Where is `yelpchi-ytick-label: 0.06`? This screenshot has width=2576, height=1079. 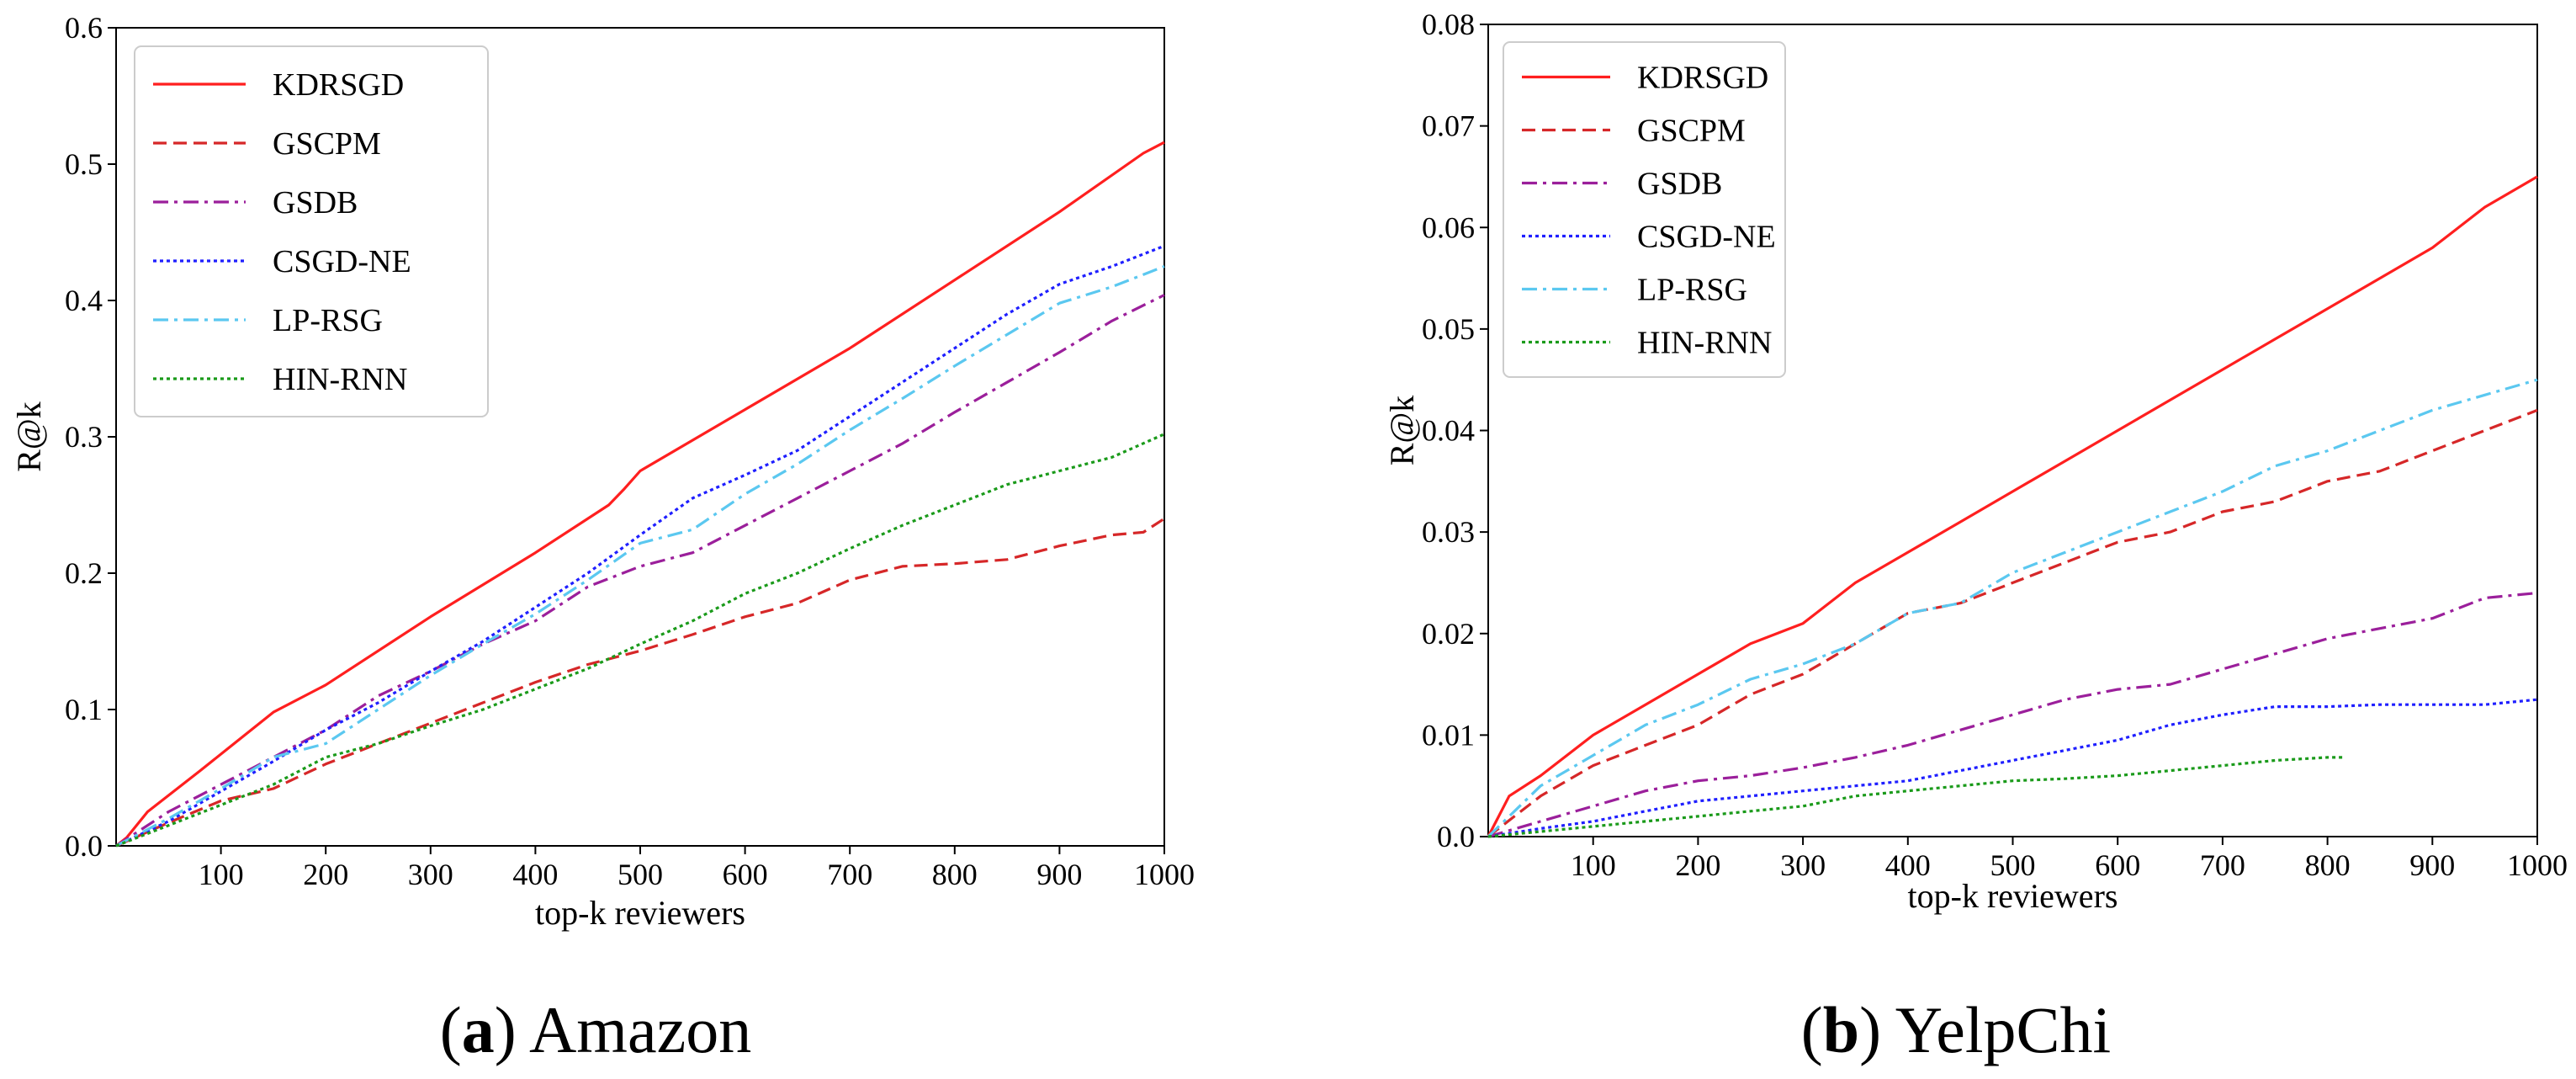 yelpchi-ytick-label: 0.06 is located at coordinates (1448, 227).